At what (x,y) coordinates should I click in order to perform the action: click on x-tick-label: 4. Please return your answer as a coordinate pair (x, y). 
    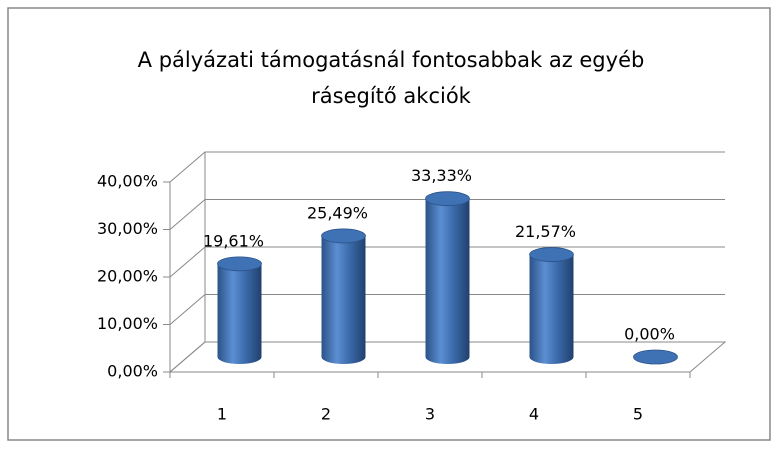
    Looking at the image, I should click on (534, 414).